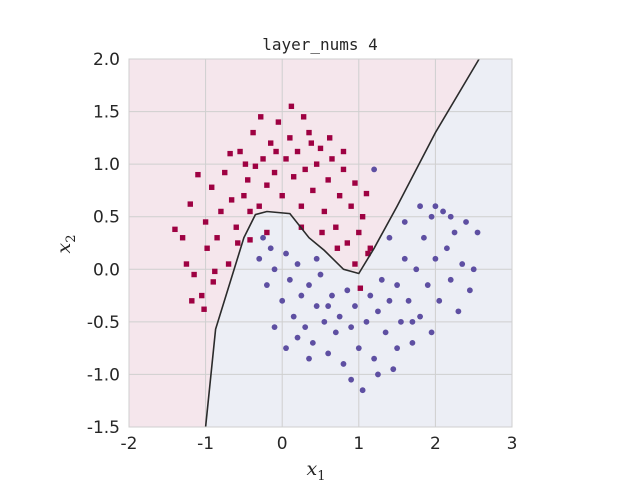 The height and width of the screenshot is (485, 640). I want to click on x-tick-label: 3, so click(512, 444).